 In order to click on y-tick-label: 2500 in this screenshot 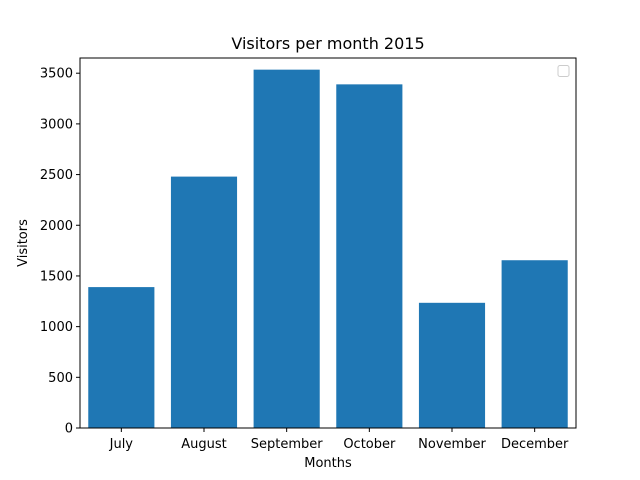, I will do `click(56, 175)`.